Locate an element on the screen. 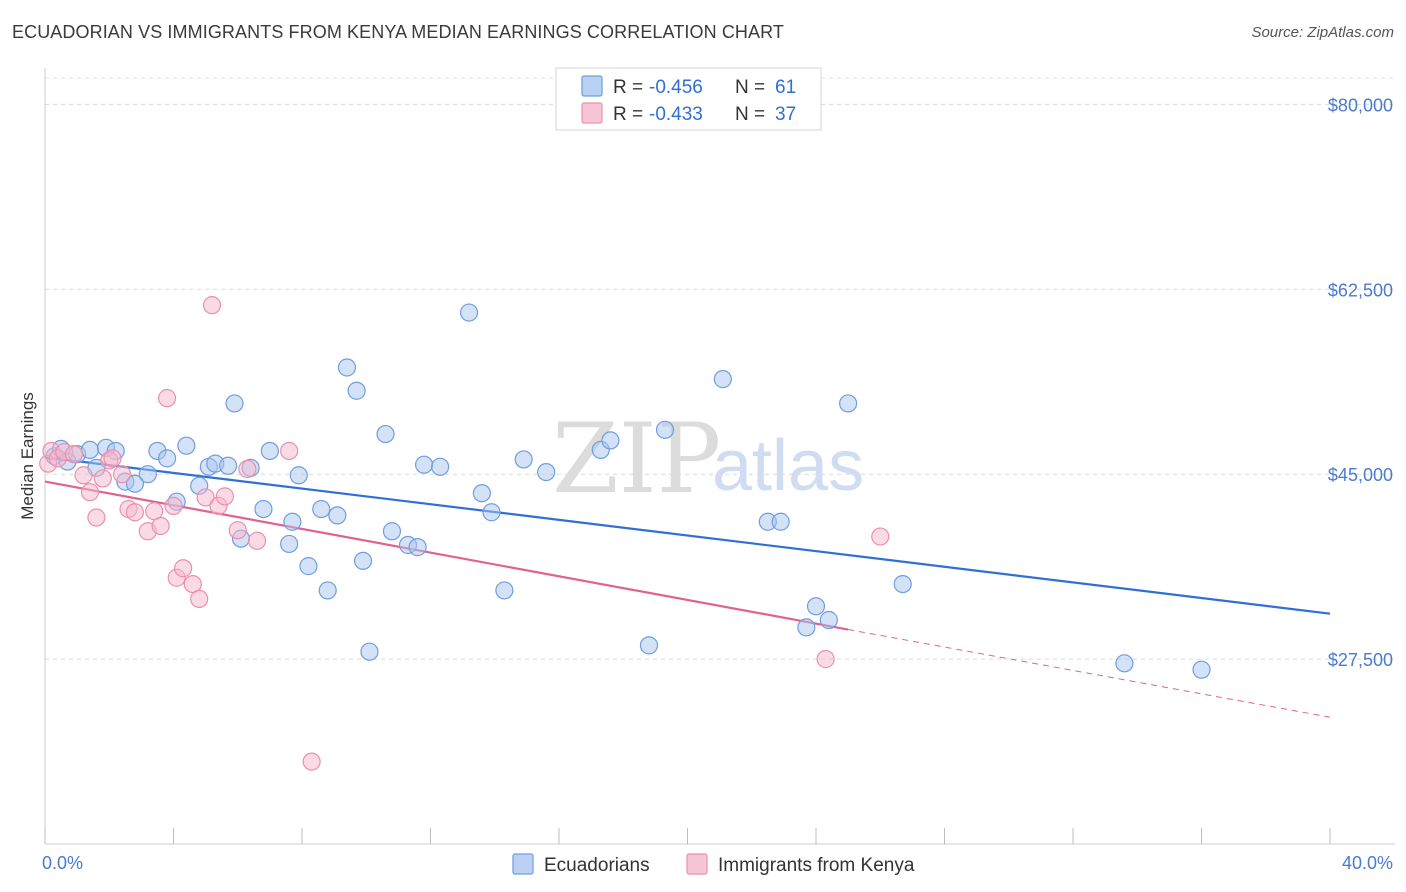 The width and height of the screenshot is (1406, 892). y-tick-label: $27,500 is located at coordinates (1360, 660).